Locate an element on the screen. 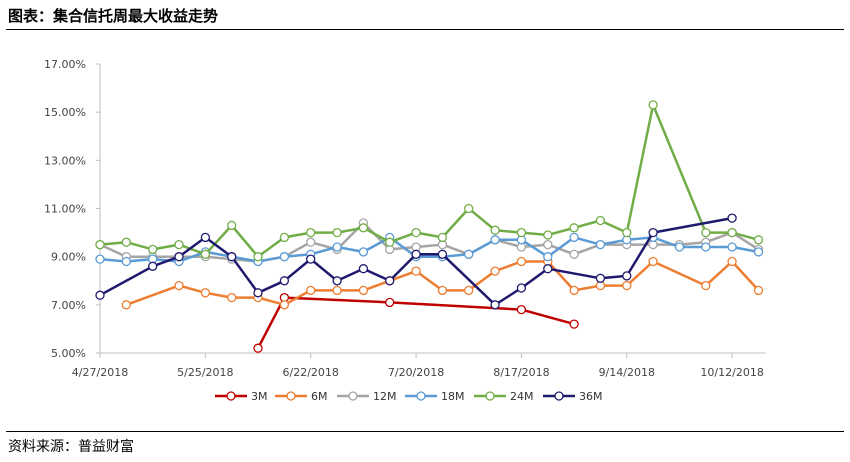 The height and width of the screenshot is (462, 850). y-axis: 5.00% 7.00% 9.00% 11.00% 13.00% 15.00% 17.00% is located at coordinates (72, 209).